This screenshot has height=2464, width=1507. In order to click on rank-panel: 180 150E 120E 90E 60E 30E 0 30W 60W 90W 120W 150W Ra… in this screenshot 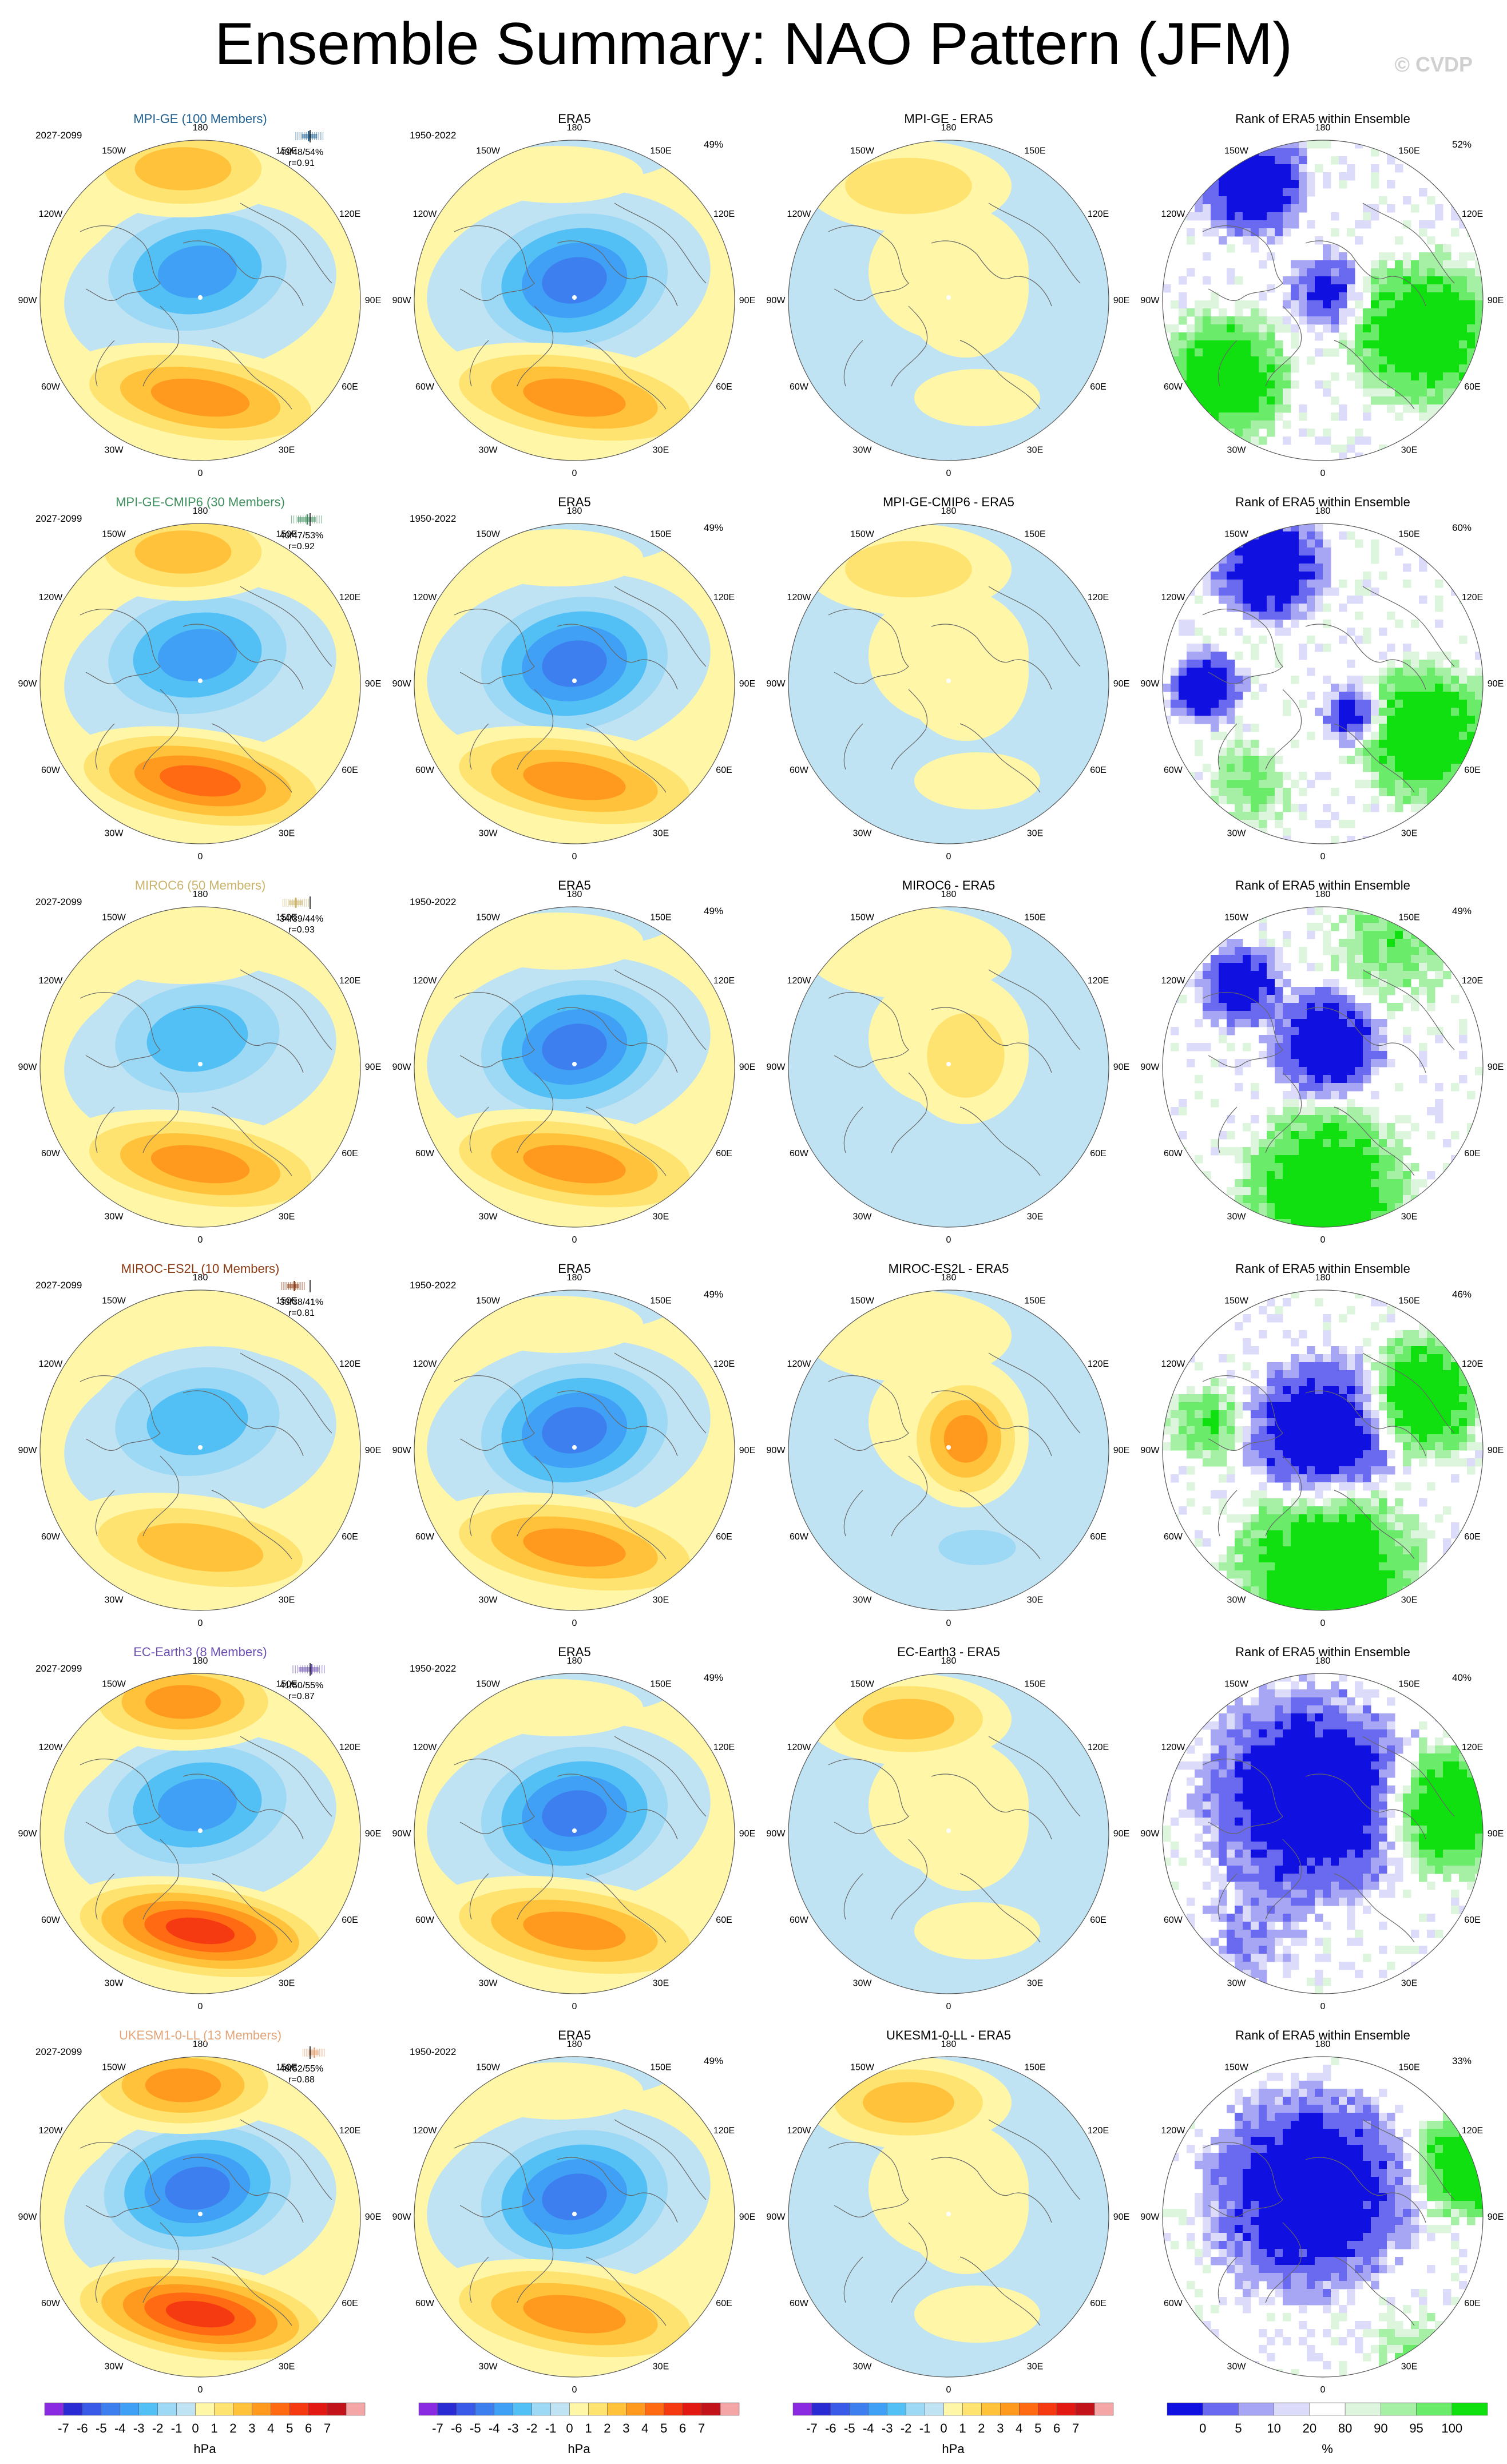, I will do `click(1320, 1441)`.